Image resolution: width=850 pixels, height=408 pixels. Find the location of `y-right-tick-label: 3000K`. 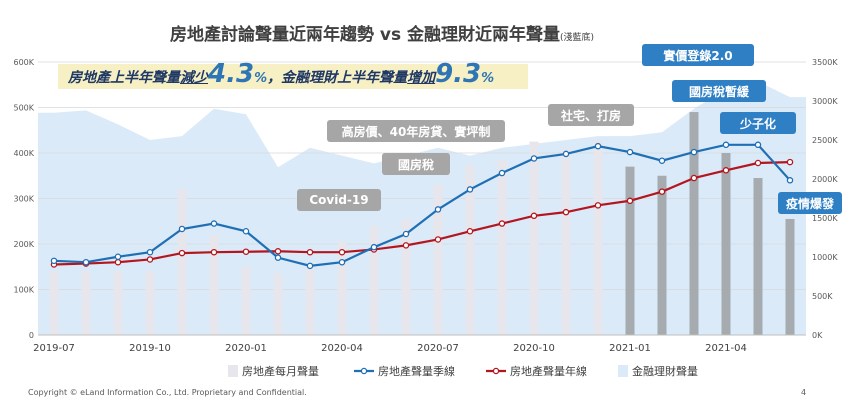

y-right-tick-label: 3000K is located at coordinates (825, 101).